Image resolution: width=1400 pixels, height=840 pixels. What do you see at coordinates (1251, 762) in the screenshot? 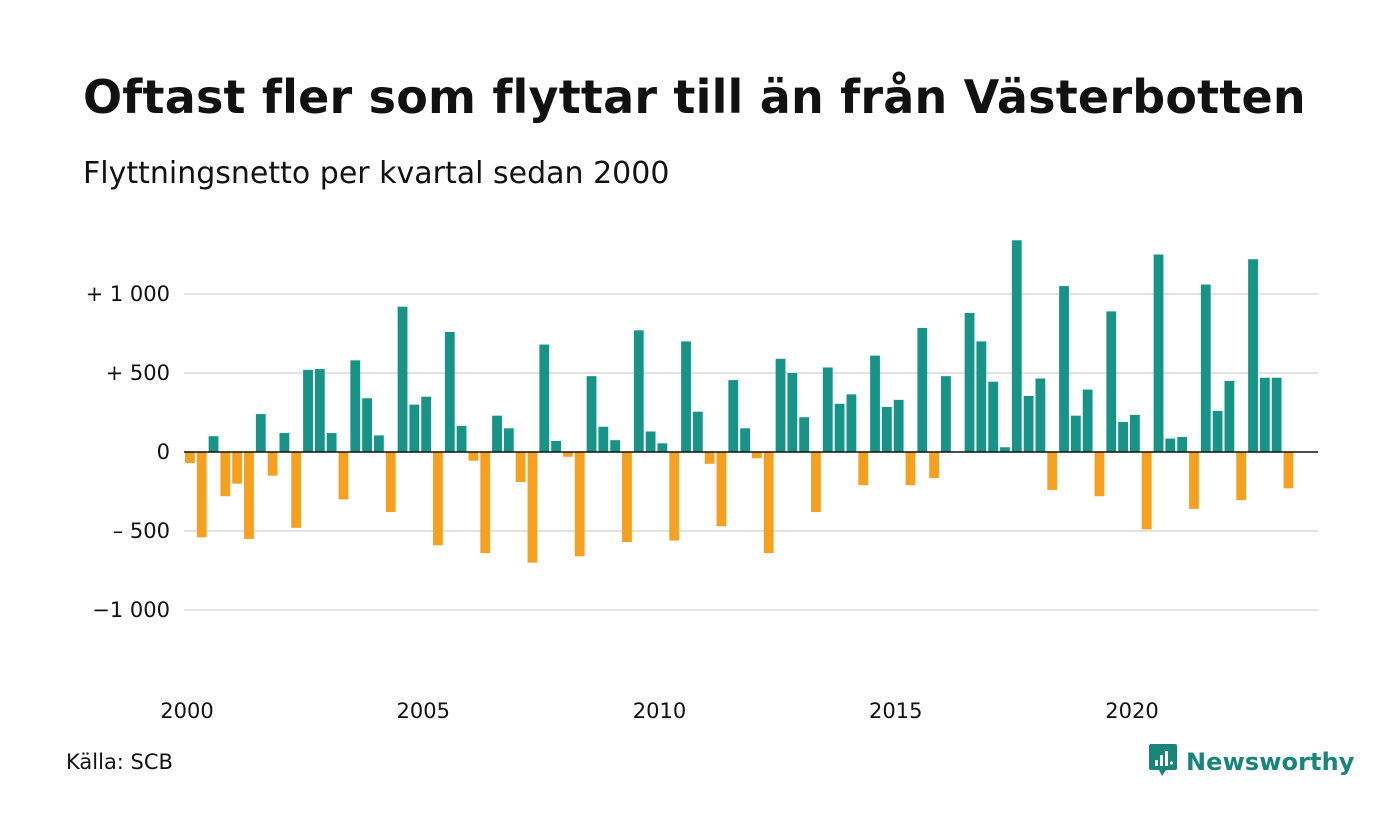
I see `brand-logo: Newsworthy` at bounding box center [1251, 762].